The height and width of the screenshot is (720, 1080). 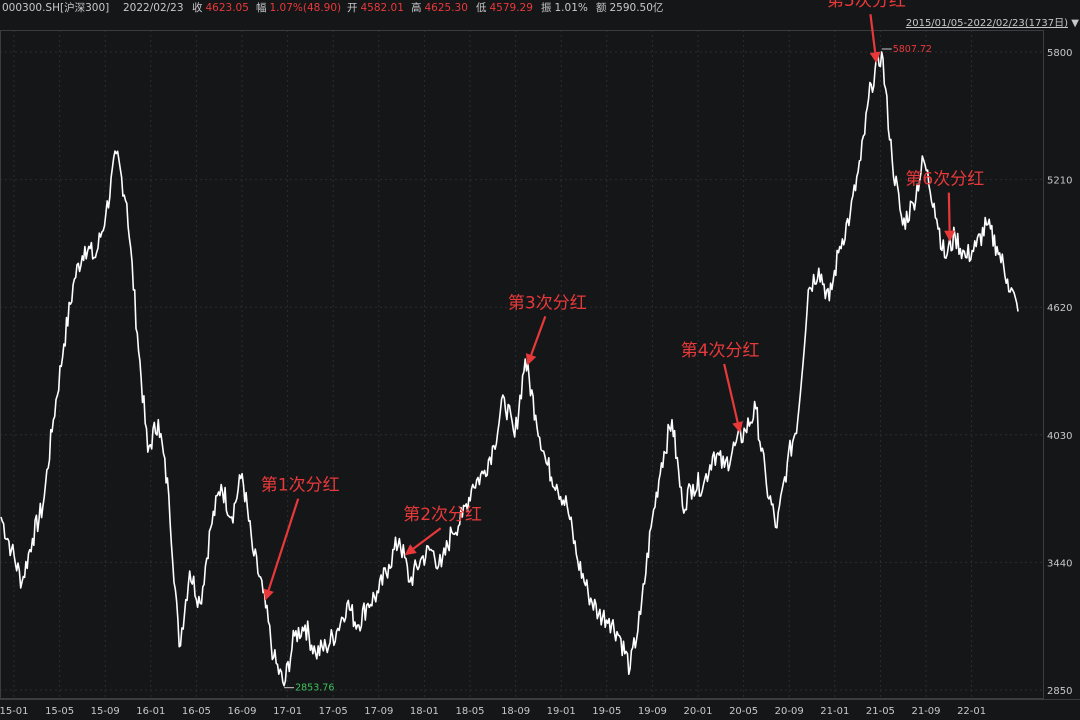 What do you see at coordinates (241, 711) in the screenshot?
I see `x-tick-label: 16-09` at bounding box center [241, 711].